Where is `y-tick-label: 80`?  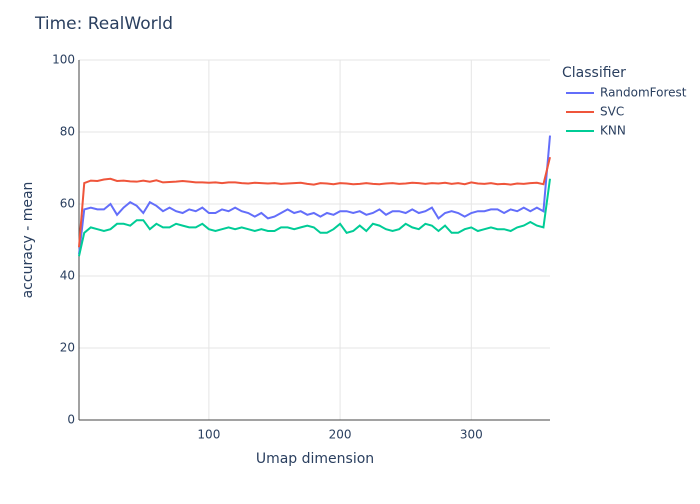
y-tick-label: 80 is located at coordinates (67, 132).